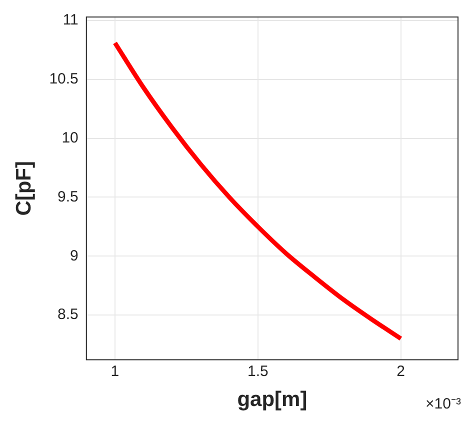 The height and width of the screenshot is (423, 461). I want to click on x-tick-label: 1, so click(115, 371).